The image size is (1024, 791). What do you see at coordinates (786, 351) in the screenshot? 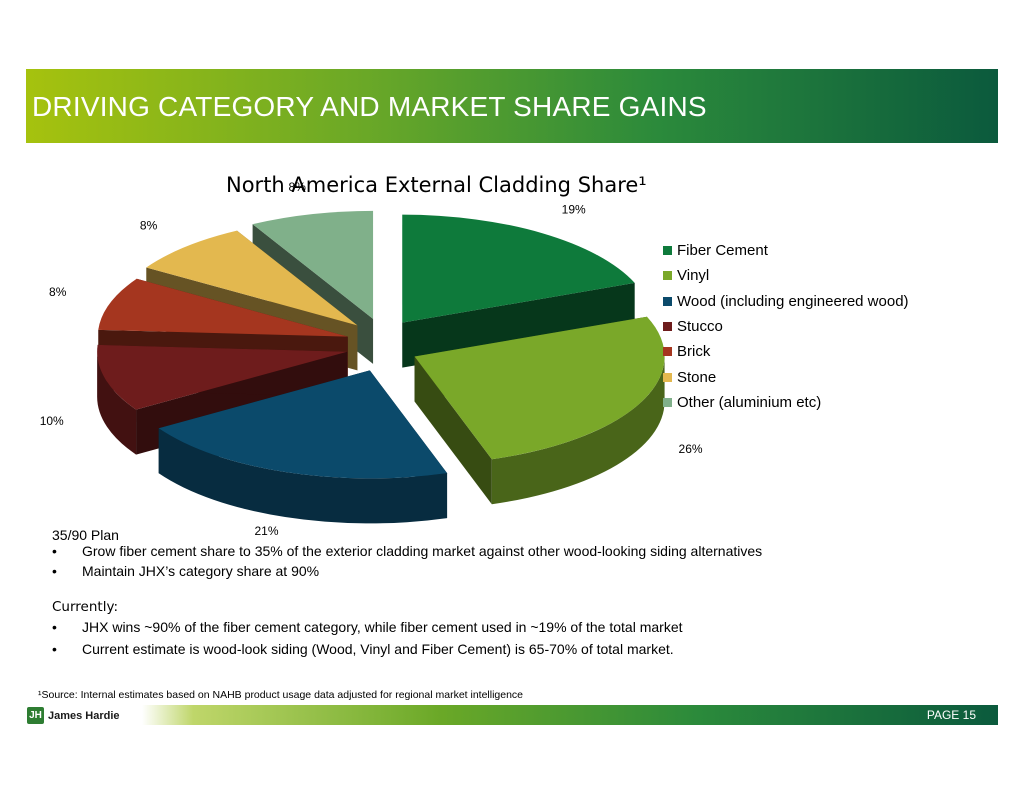
I see `legend-item-brick: Brick` at bounding box center [786, 351].